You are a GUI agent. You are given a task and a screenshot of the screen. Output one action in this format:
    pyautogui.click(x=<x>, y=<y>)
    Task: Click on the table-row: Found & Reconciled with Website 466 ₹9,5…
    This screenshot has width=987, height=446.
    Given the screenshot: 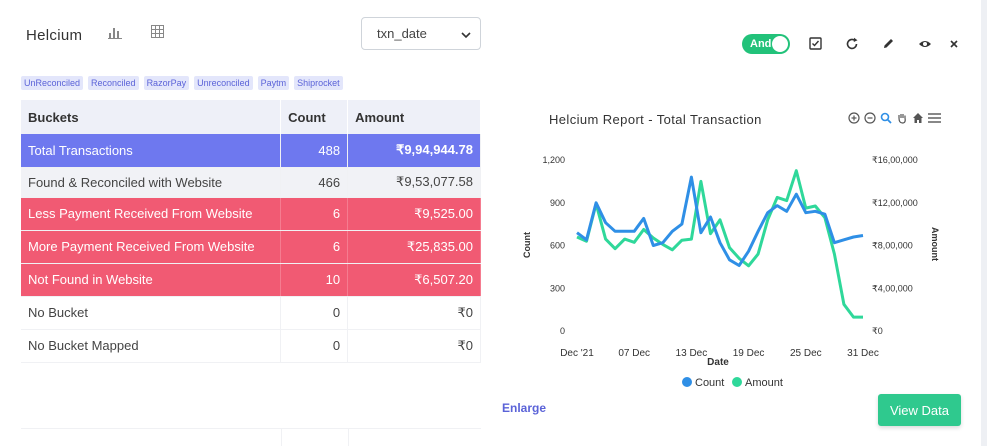 What is the action you would take?
    pyautogui.click(x=251, y=182)
    